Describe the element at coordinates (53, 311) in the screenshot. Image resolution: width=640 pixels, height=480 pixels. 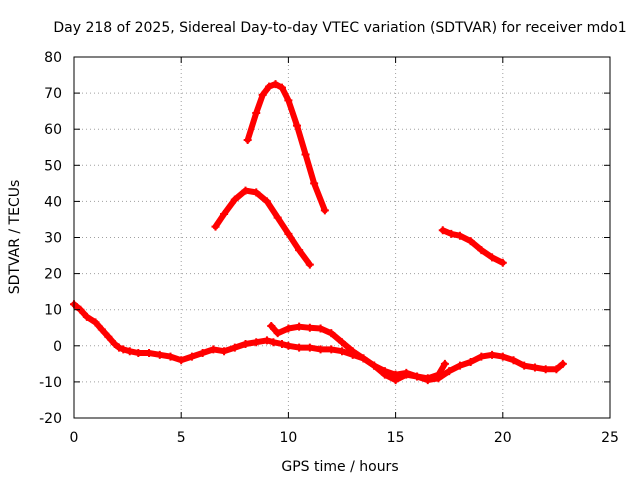
I see `y-tick-label: 10` at that location.